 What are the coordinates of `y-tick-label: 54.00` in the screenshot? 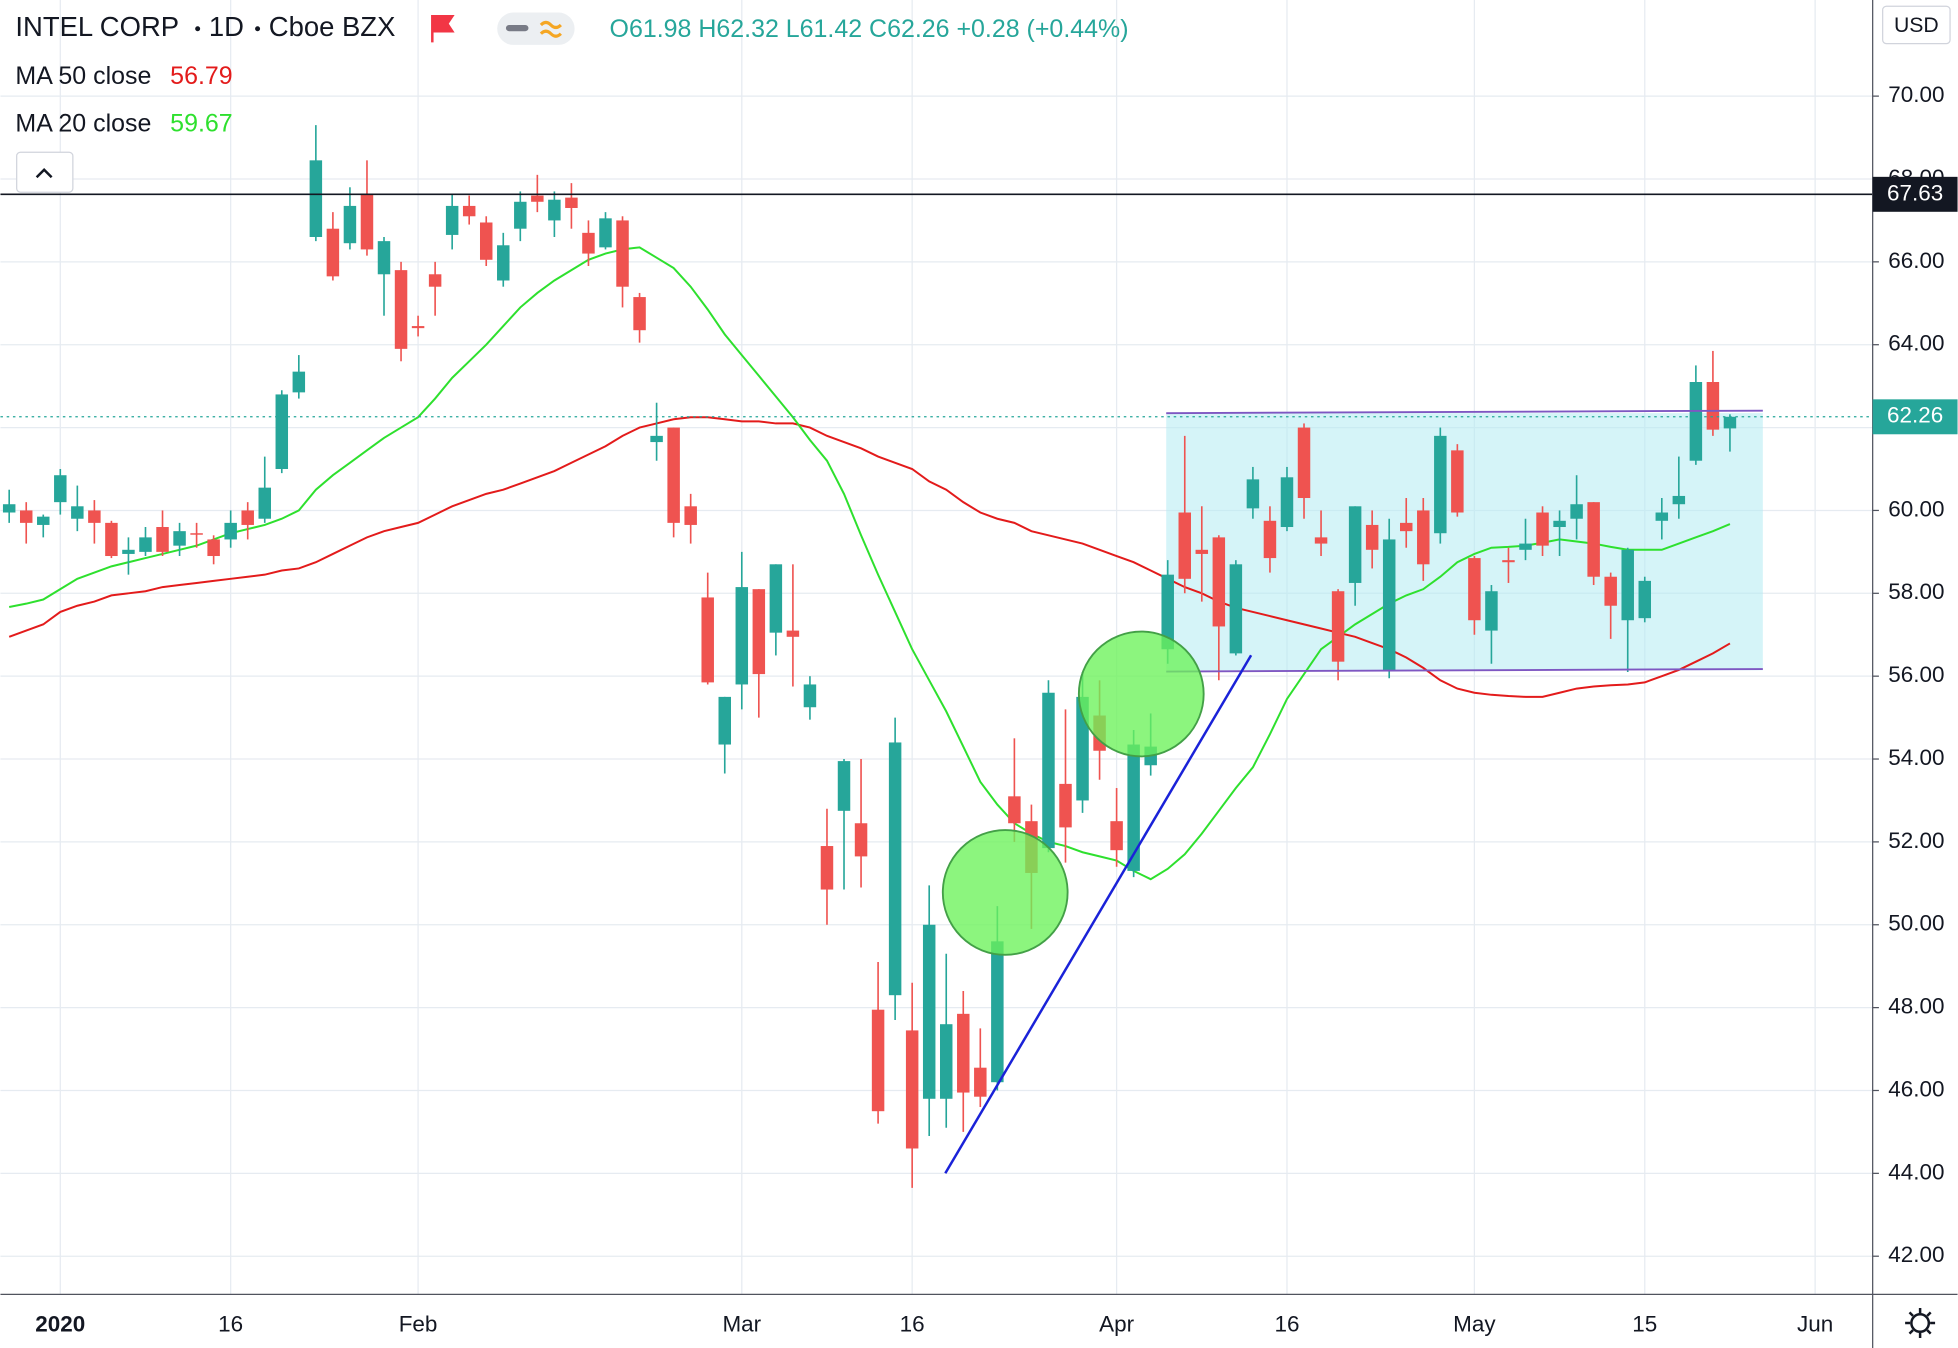 It's located at (1916, 757).